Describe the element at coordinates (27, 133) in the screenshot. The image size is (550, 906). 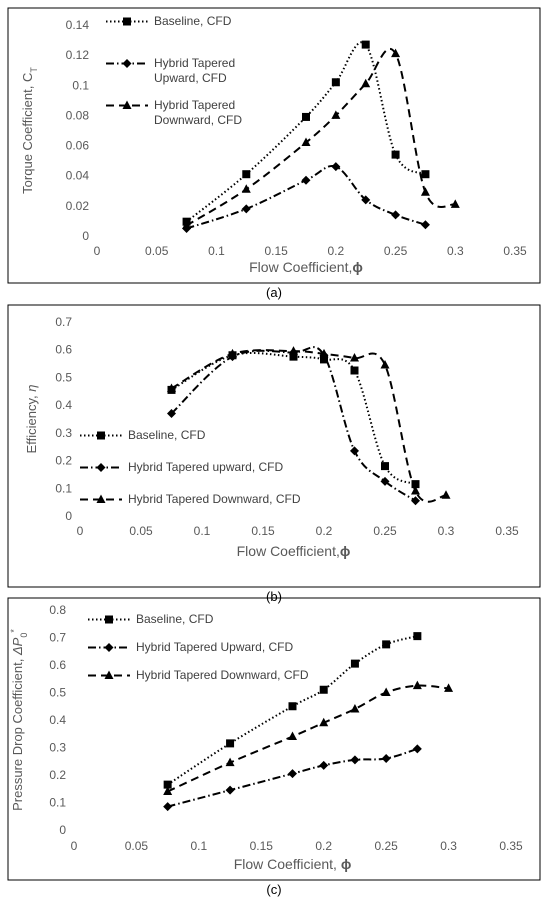
I see `label-part: Torque Coefficient, C` at that location.